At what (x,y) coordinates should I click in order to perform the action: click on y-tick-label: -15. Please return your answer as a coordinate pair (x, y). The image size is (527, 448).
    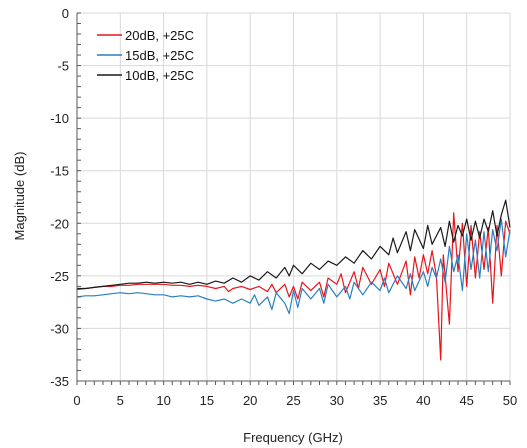
    Looking at the image, I should click on (59, 171).